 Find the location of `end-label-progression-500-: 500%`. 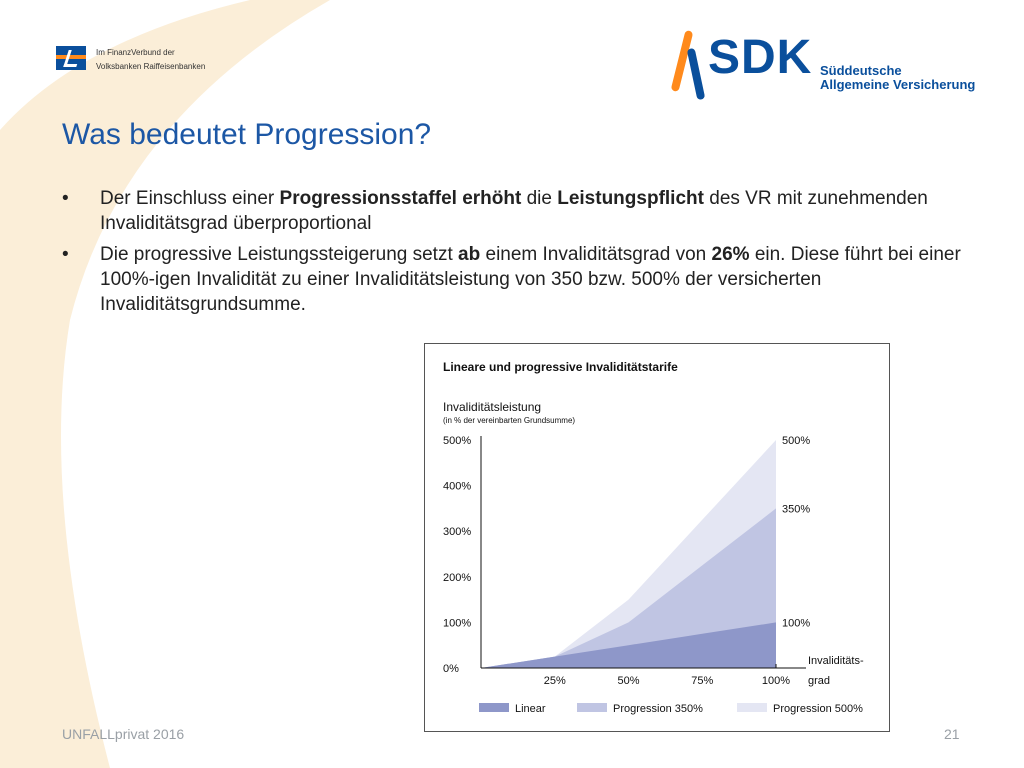

end-label-progression-500-: 500% is located at coordinates (796, 441).